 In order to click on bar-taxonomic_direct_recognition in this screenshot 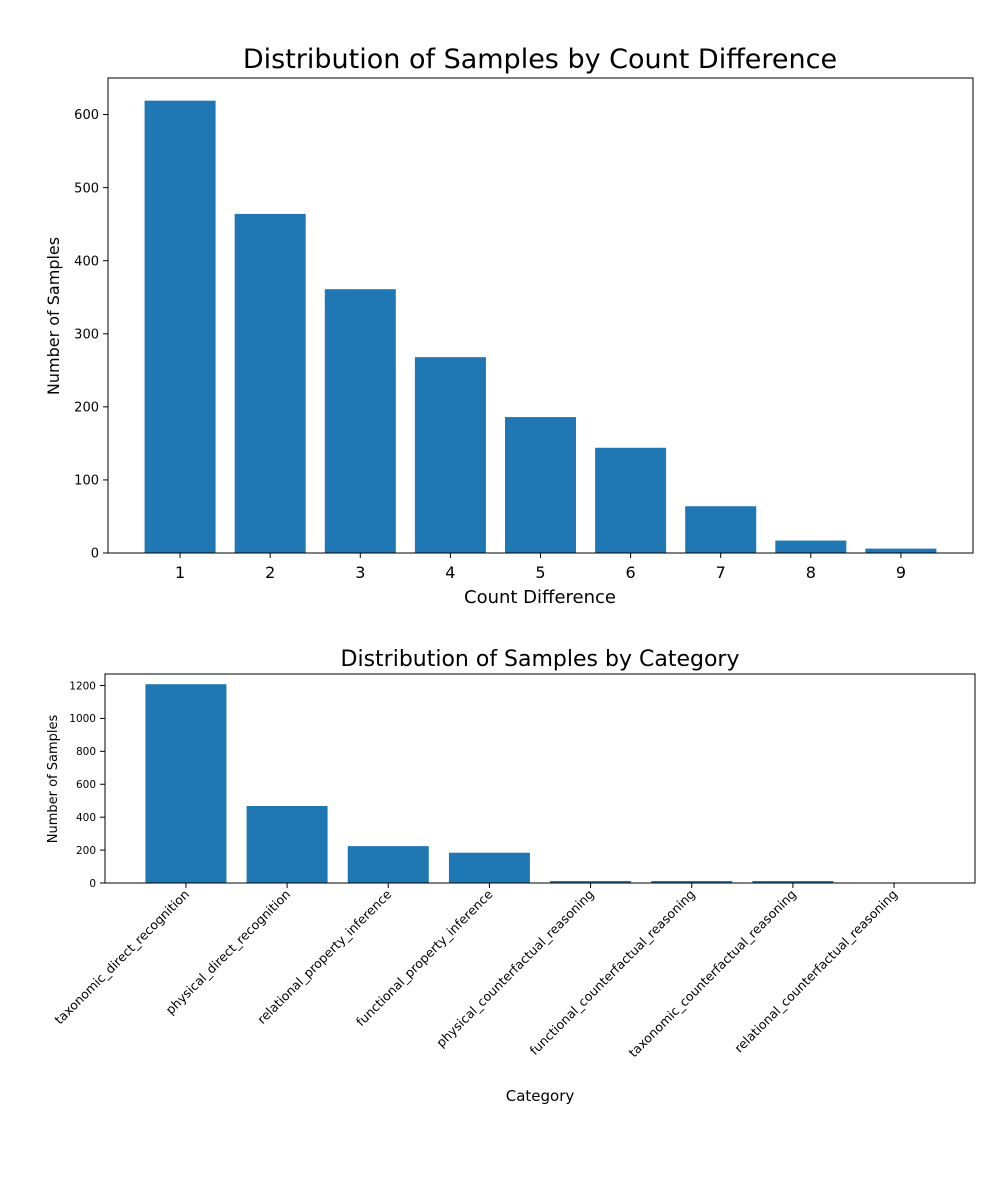, I will do `click(186, 783)`.